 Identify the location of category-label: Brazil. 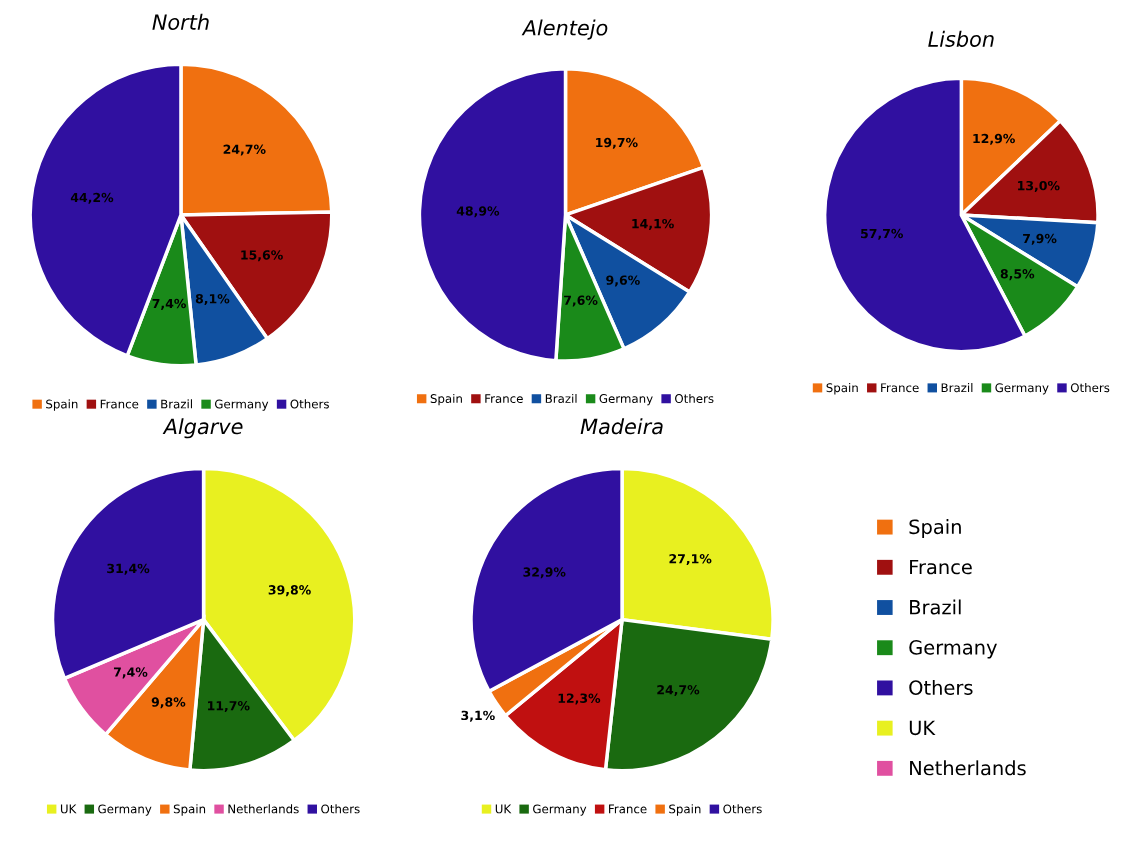
(935, 607).